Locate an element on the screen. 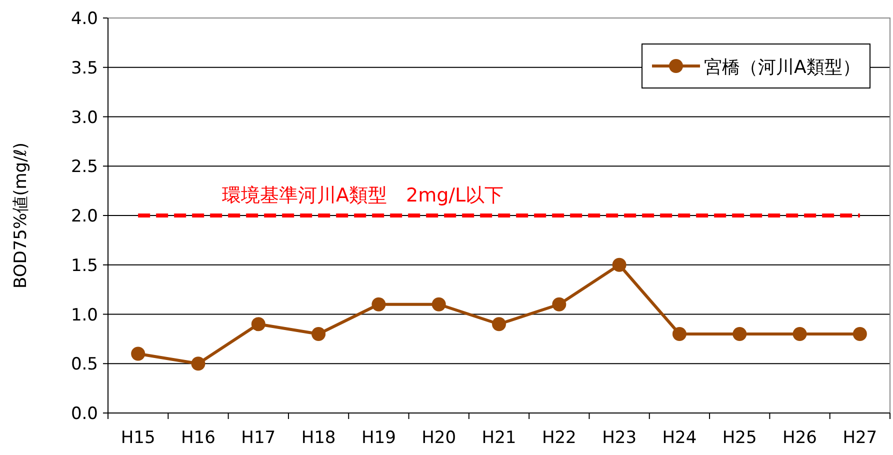  x-tick-label: H20 is located at coordinates (439, 438).